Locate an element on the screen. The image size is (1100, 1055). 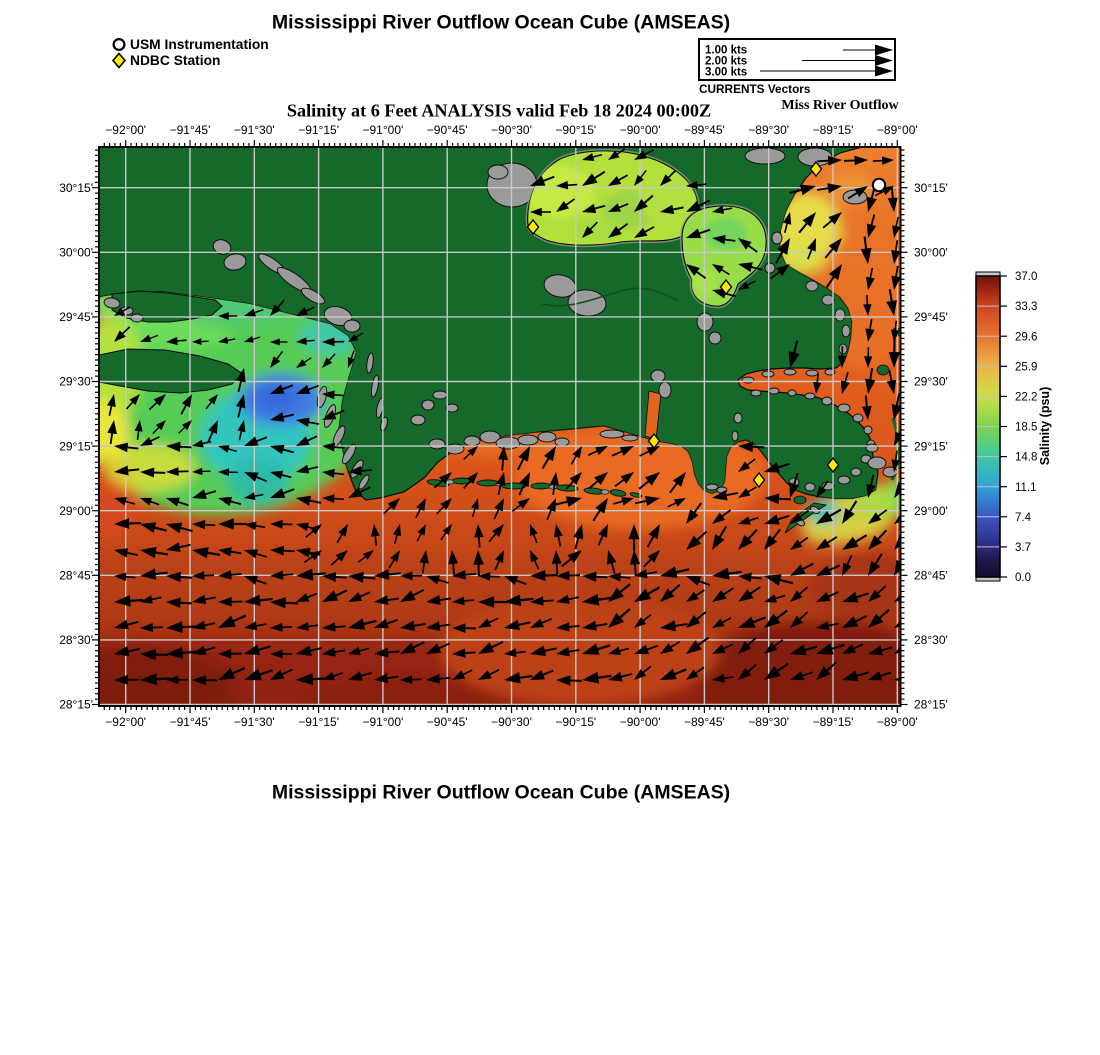
svg-text: 29.6 is located at coordinates (1026, 337).